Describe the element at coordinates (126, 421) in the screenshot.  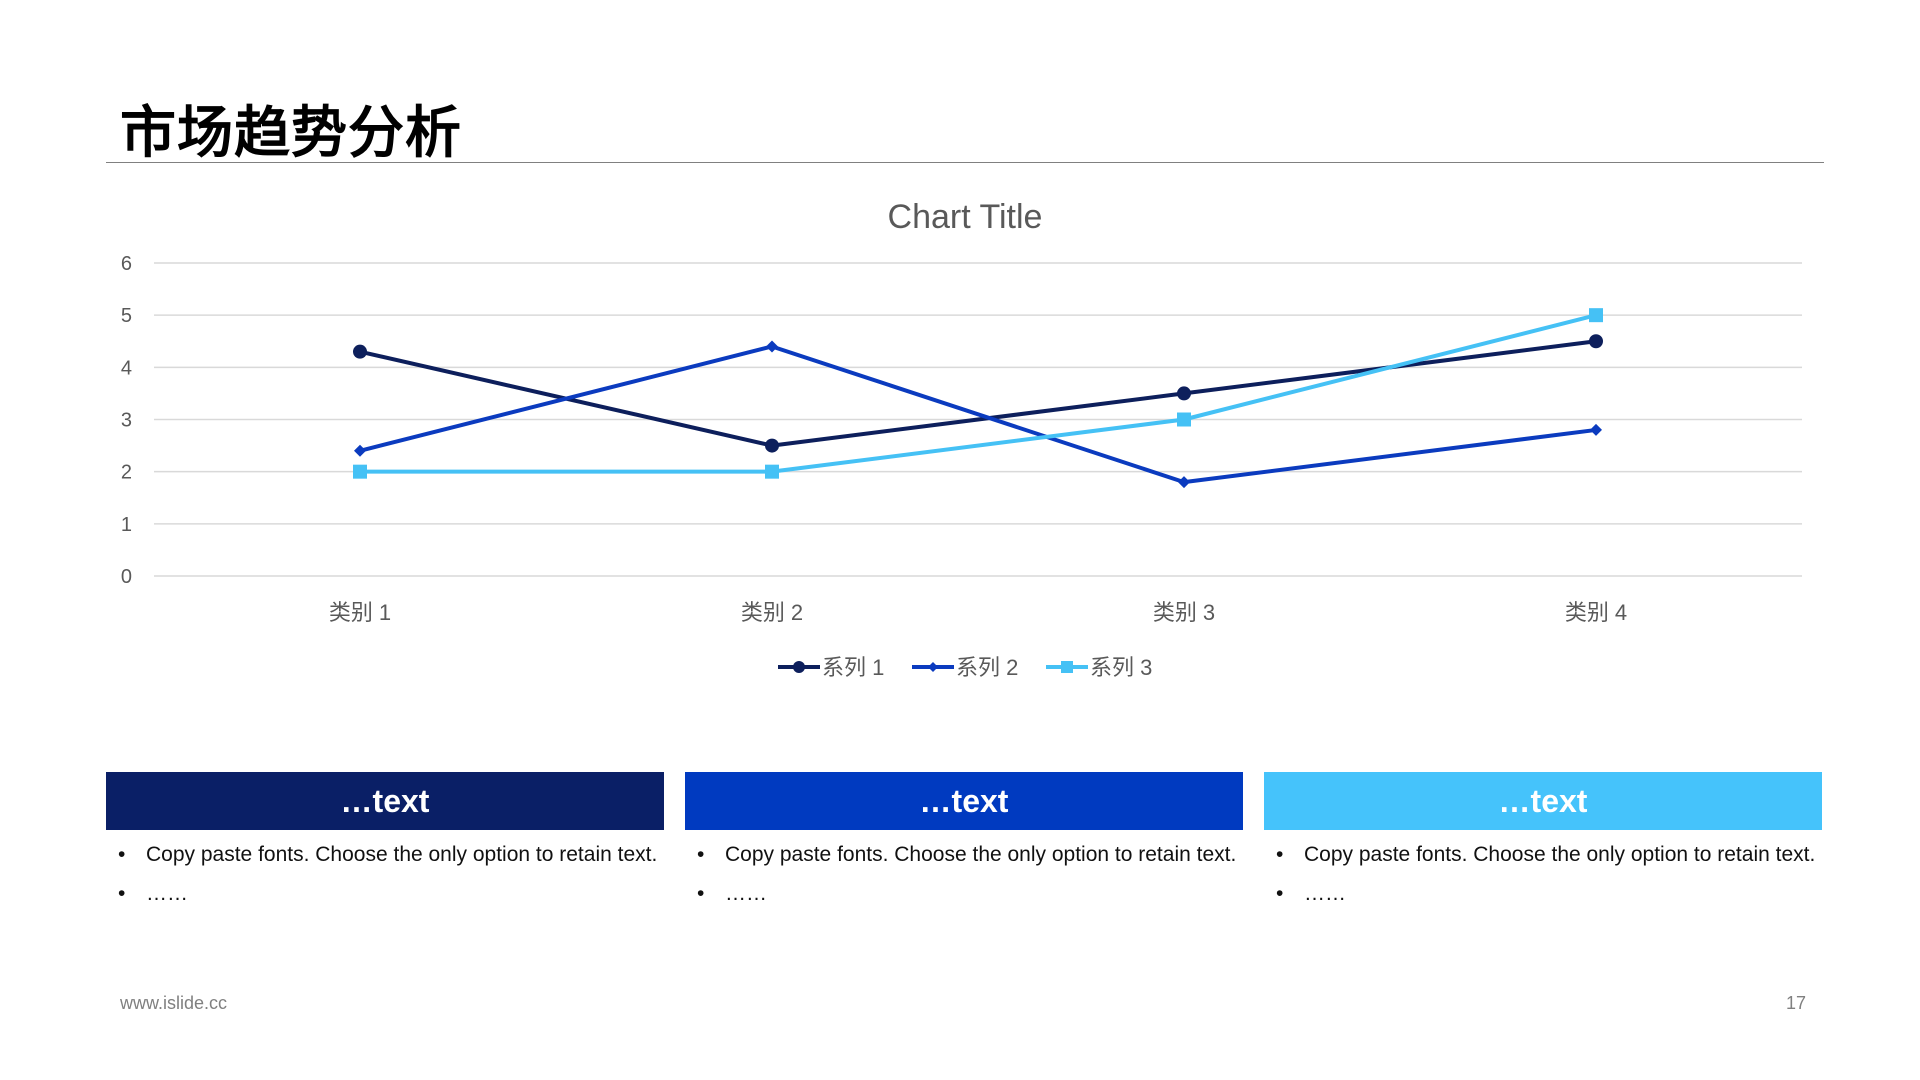
I see `y-tick-label: 3` at that location.